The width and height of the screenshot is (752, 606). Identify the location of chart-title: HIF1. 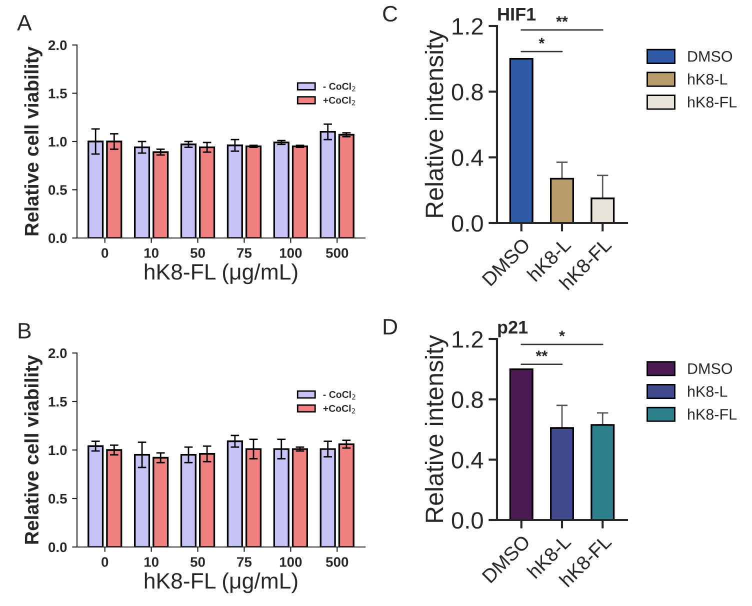
(517, 14).